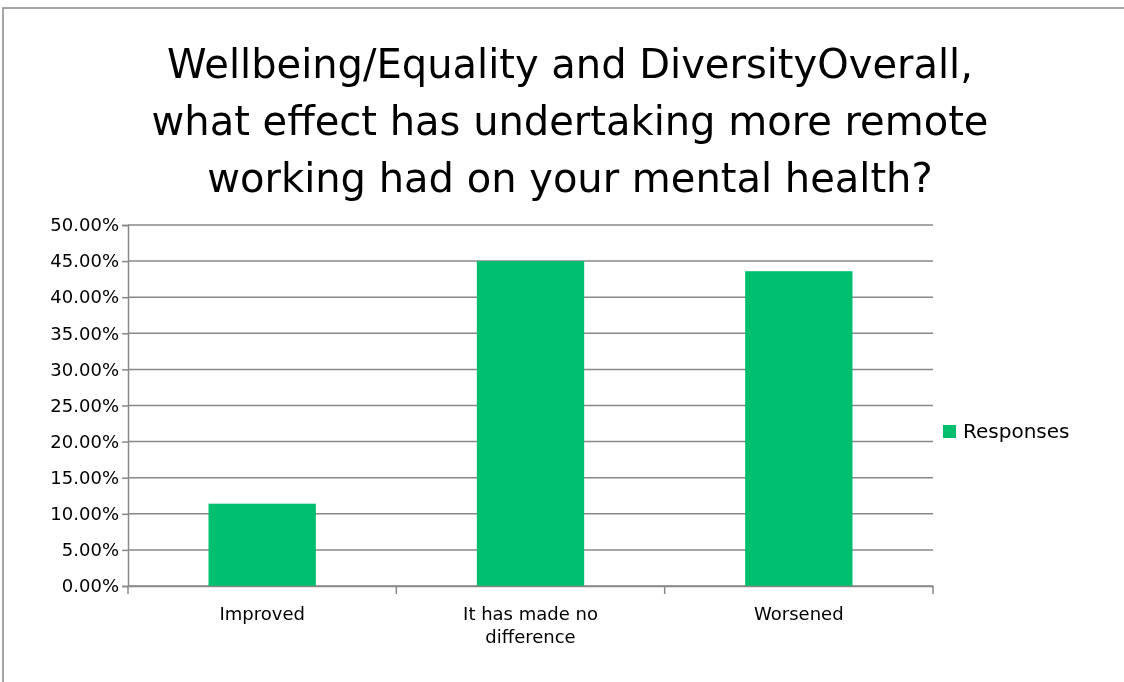 Image resolution: width=1124 pixels, height=682 pixels. What do you see at coordinates (1016, 431) in the screenshot?
I see `legend-label: Responses` at bounding box center [1016, 431].